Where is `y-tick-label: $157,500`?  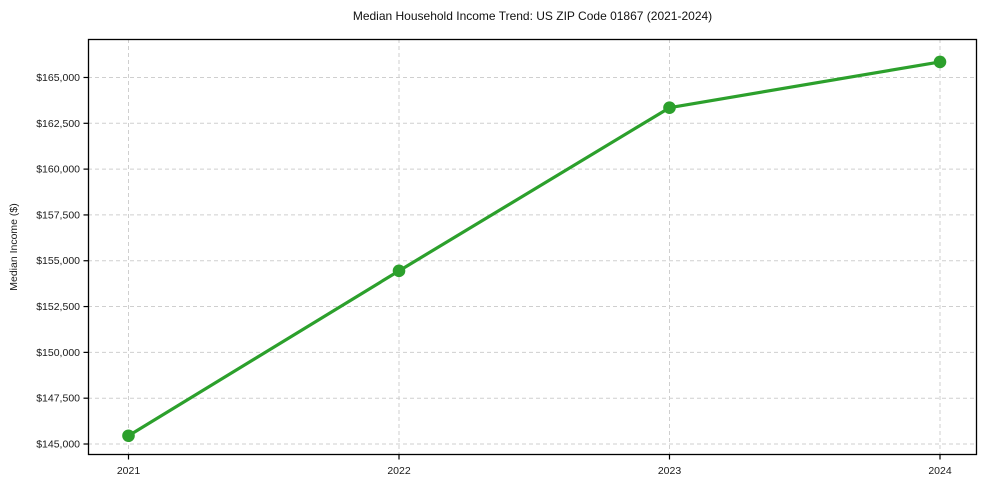
y-tick-label: $157,500 is located at coordinates (58, 215).